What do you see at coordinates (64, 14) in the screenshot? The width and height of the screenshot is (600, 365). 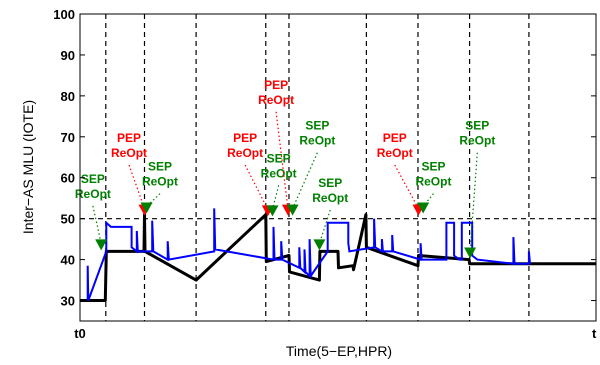 I see `y-tick-label: 100` at bounding box center [64, 14].